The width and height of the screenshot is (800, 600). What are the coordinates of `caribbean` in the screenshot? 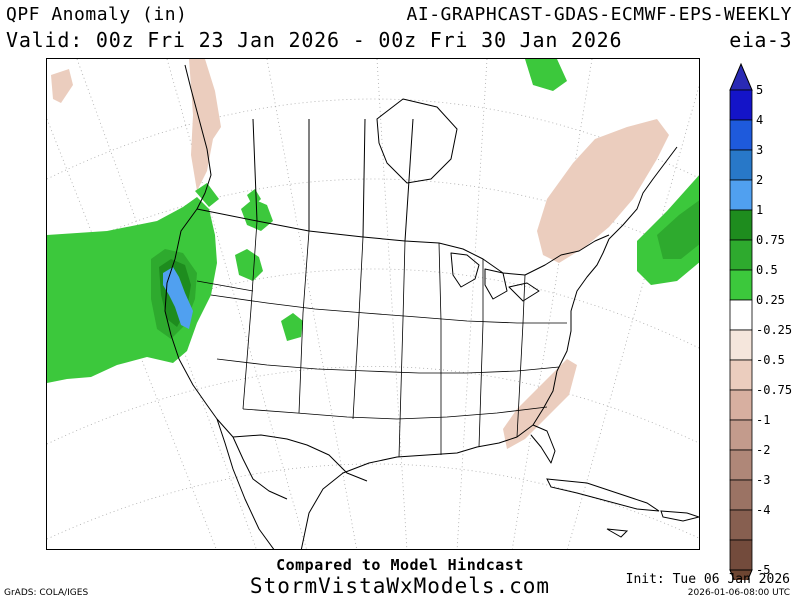 It's located at (622, 508).